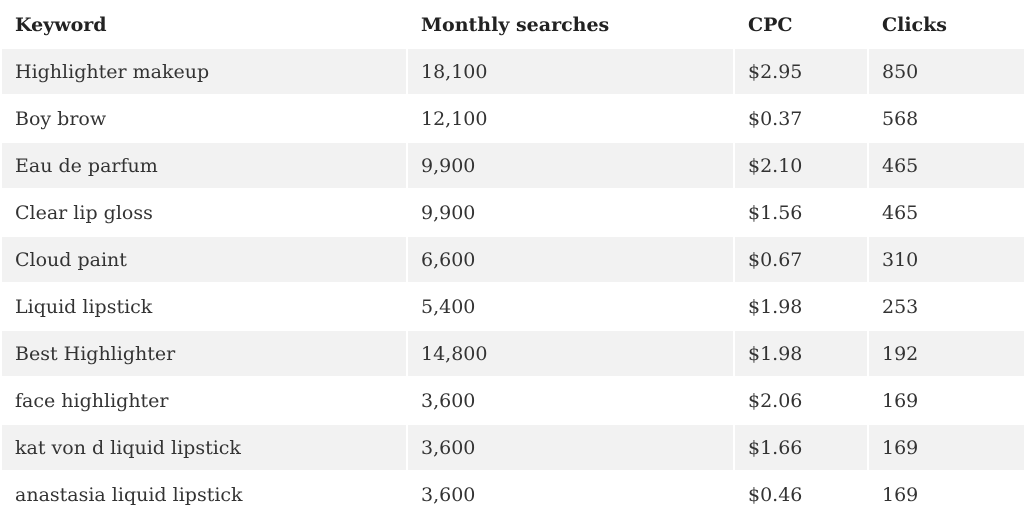 The width and height of the screenshot is (1024, 522). Describe the element at coordinates (204, 447) in the screenshot. I see `cell-keyword: kat von d liquid lipstick` at that location.